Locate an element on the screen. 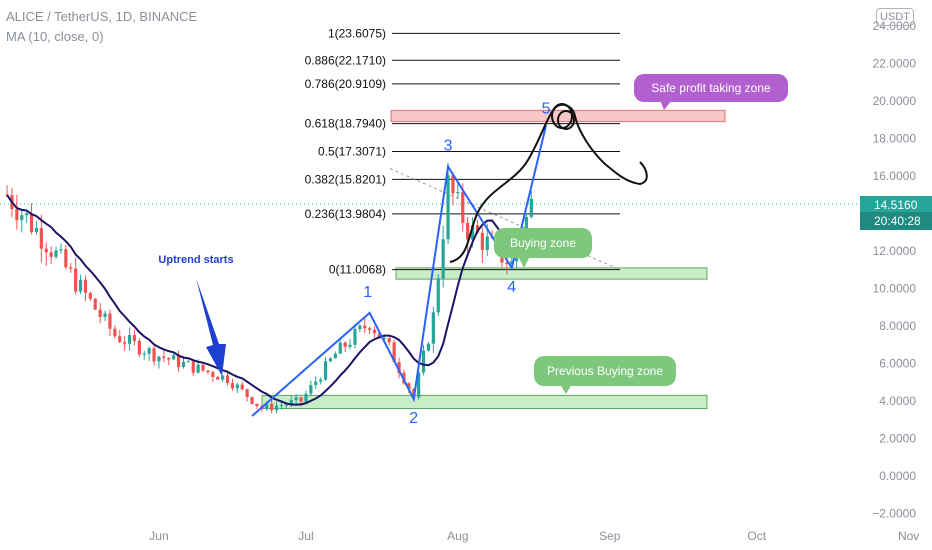 Image resolution: width=932 pixels, height=550 pixels. y-tick-label: −2.0000 is located at coordinates (894, 514).